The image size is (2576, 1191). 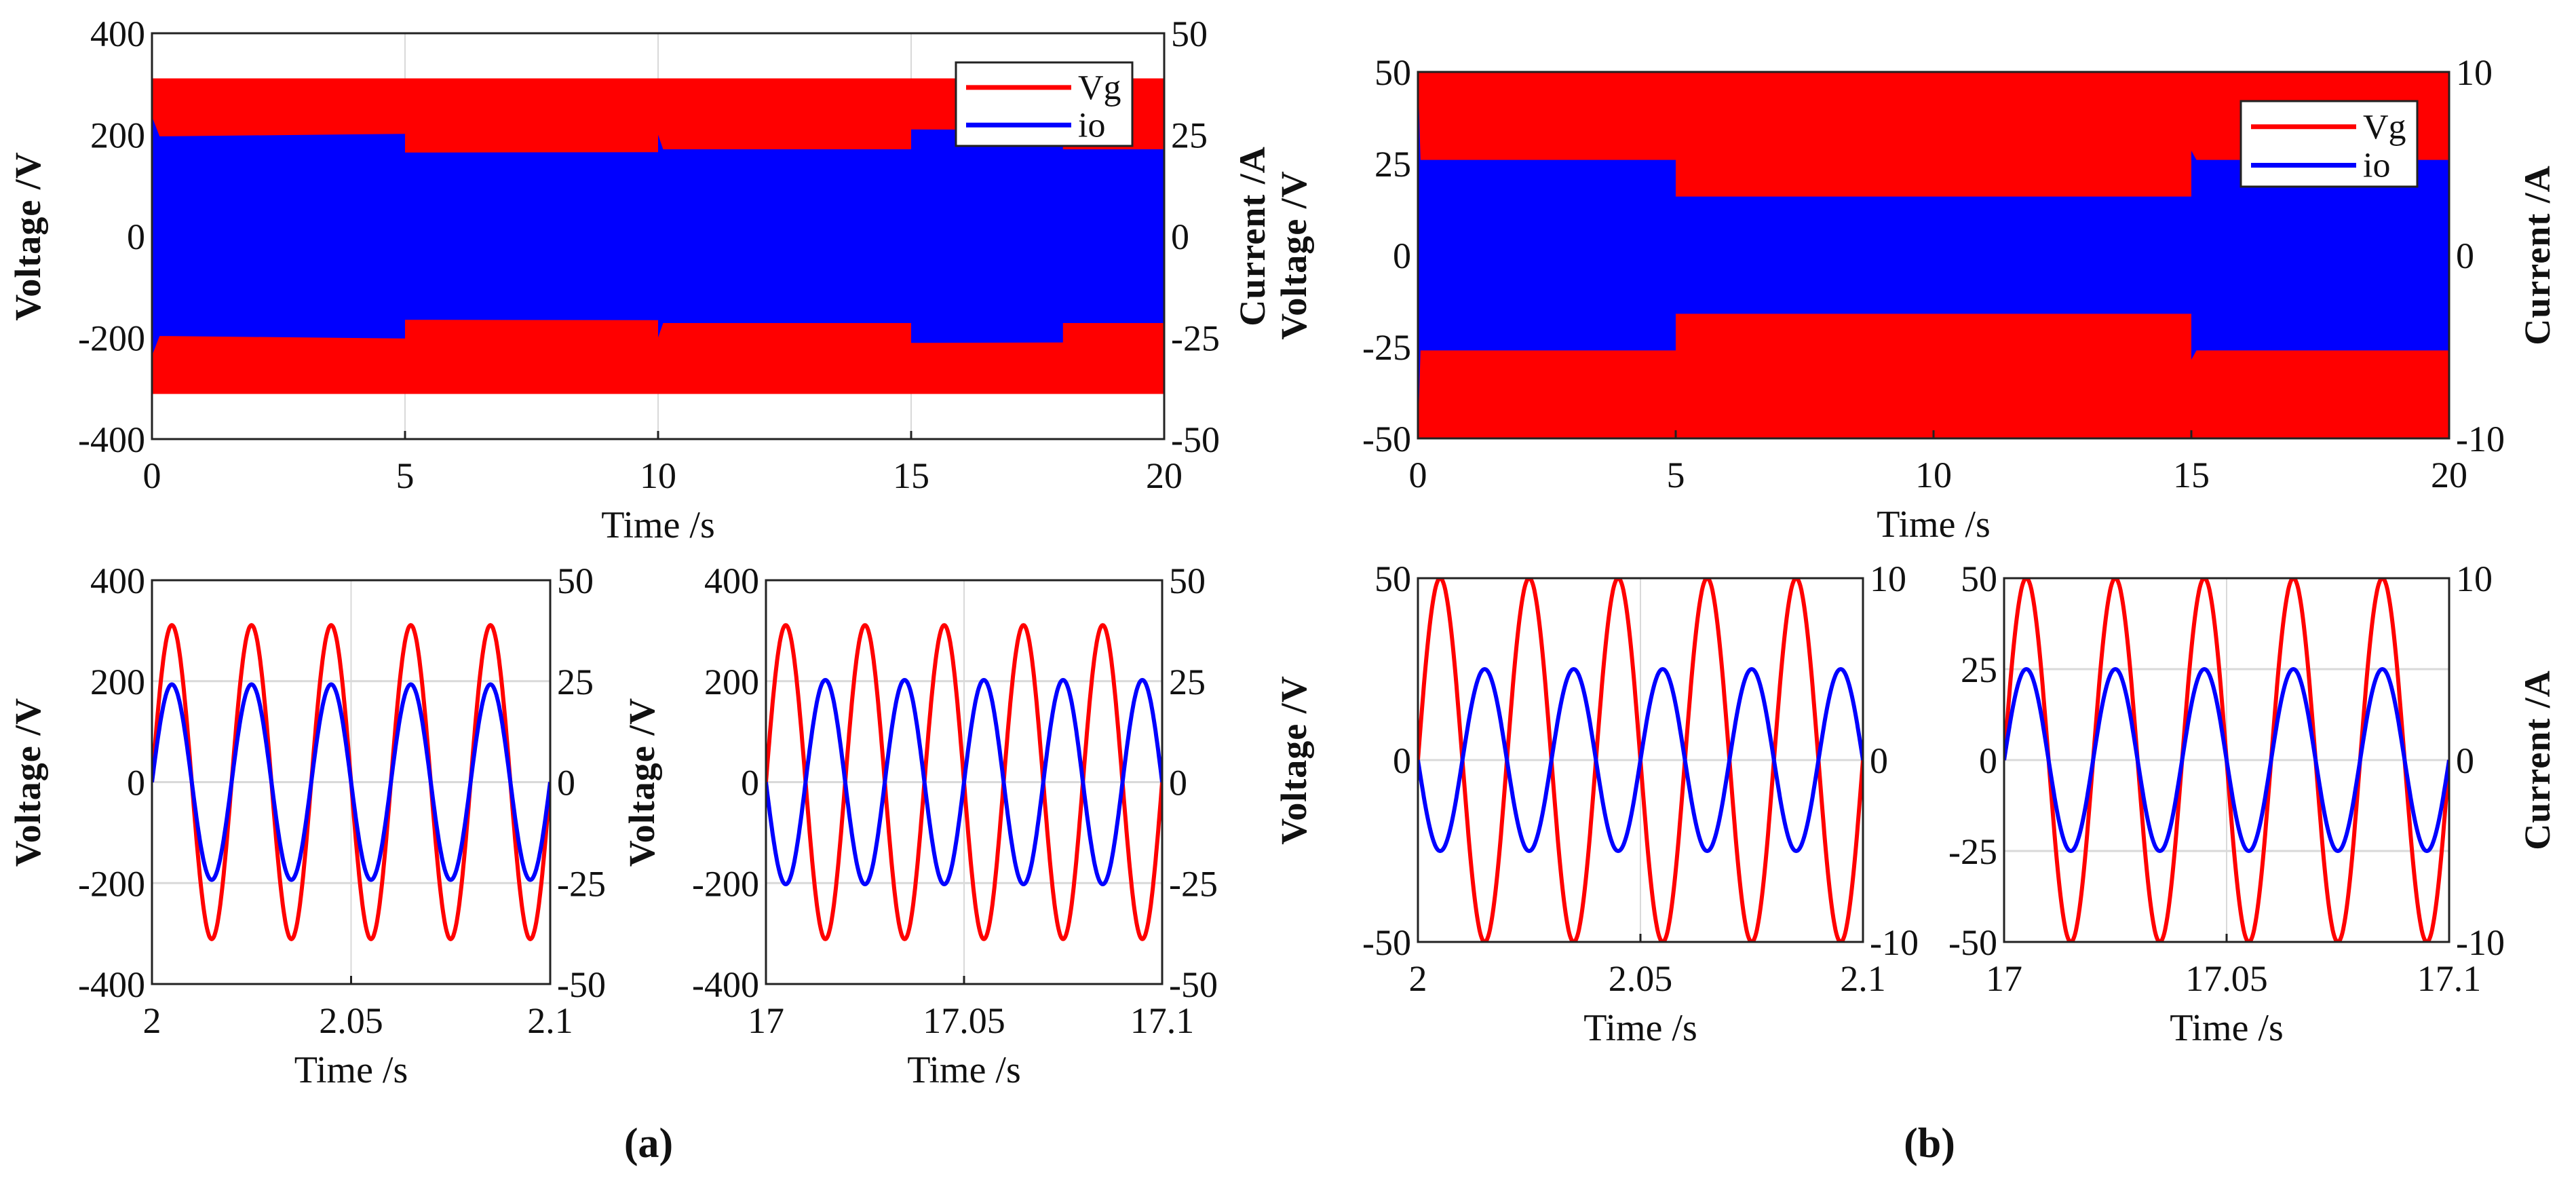 I want to click on x-tick-label: 5, so click(x=1676, y=475).